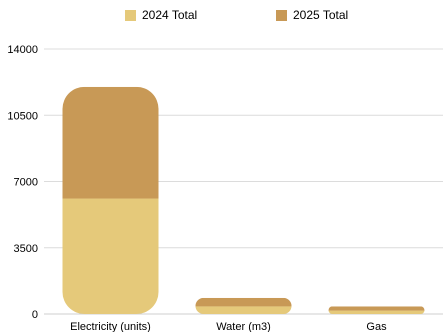 The image size is (443, 332). Describe the element at coordinates (376, 326) in the screenshot. I see `x-tick-label: Gas` at that location.